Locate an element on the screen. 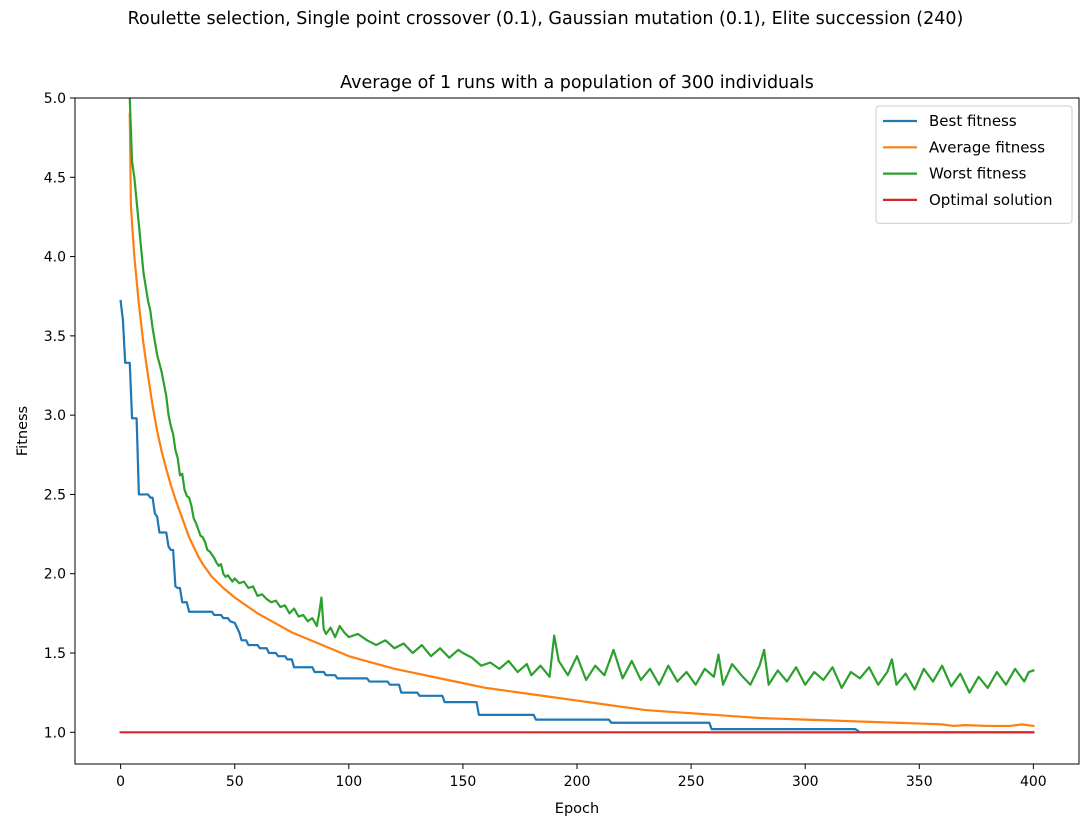 The height and width of the screenshot is (830, 1091). x-tick-label: 100 is located at coordinates (348, 782).